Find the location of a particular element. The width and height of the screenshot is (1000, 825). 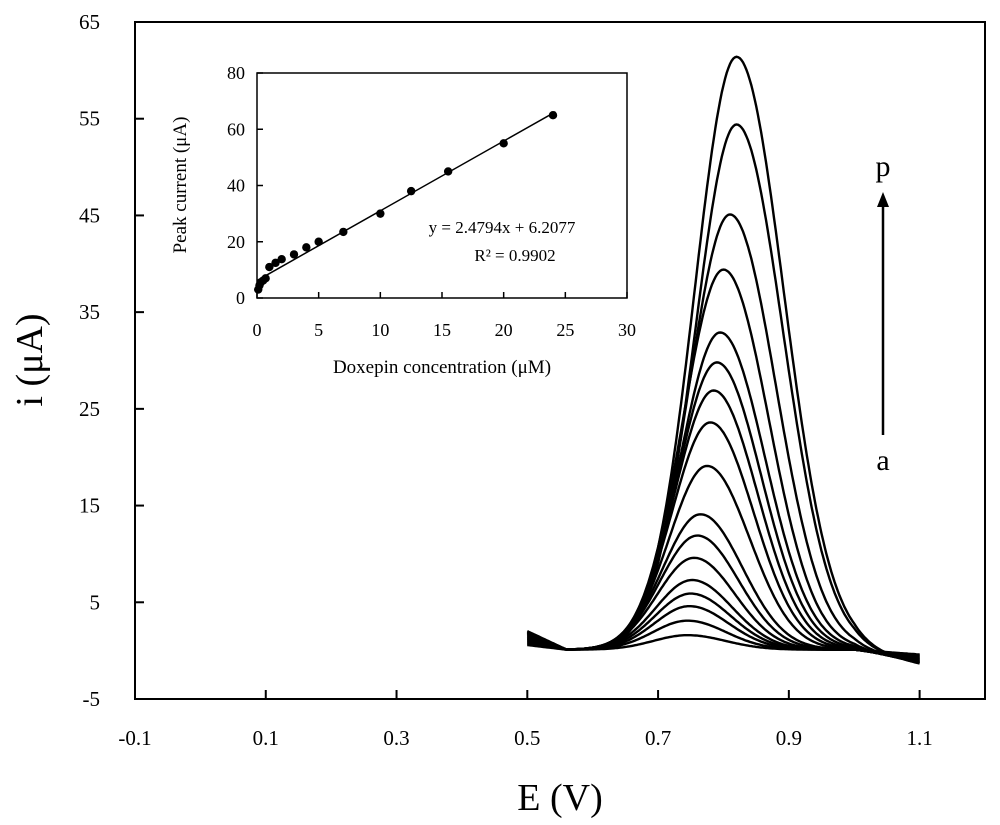

main-y-tick-label: 65 is located at coordinates (89, 22).